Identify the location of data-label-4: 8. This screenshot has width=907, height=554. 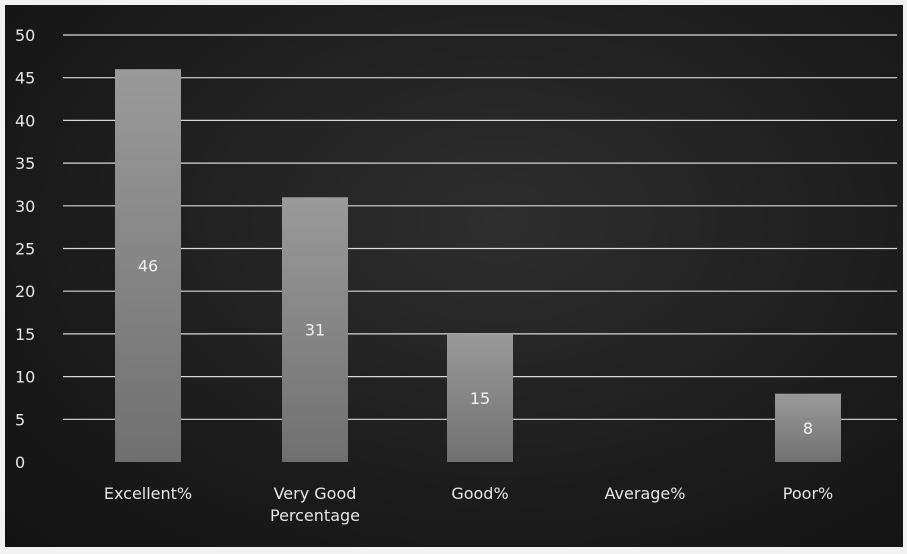
(808, 428).